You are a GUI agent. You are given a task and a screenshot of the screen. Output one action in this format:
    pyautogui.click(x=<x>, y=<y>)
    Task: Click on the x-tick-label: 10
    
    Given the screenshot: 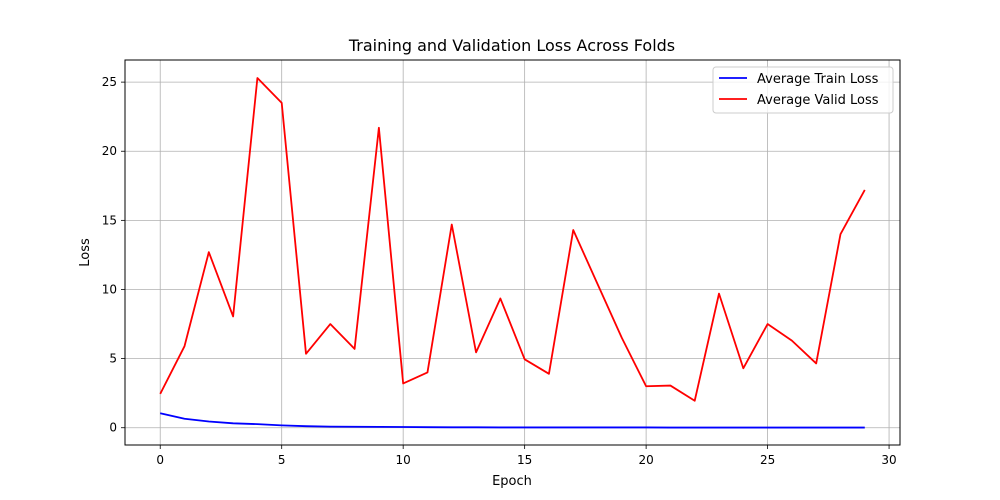 What is the action you would take?
    pyautogui.click(x=403, y=460)
    